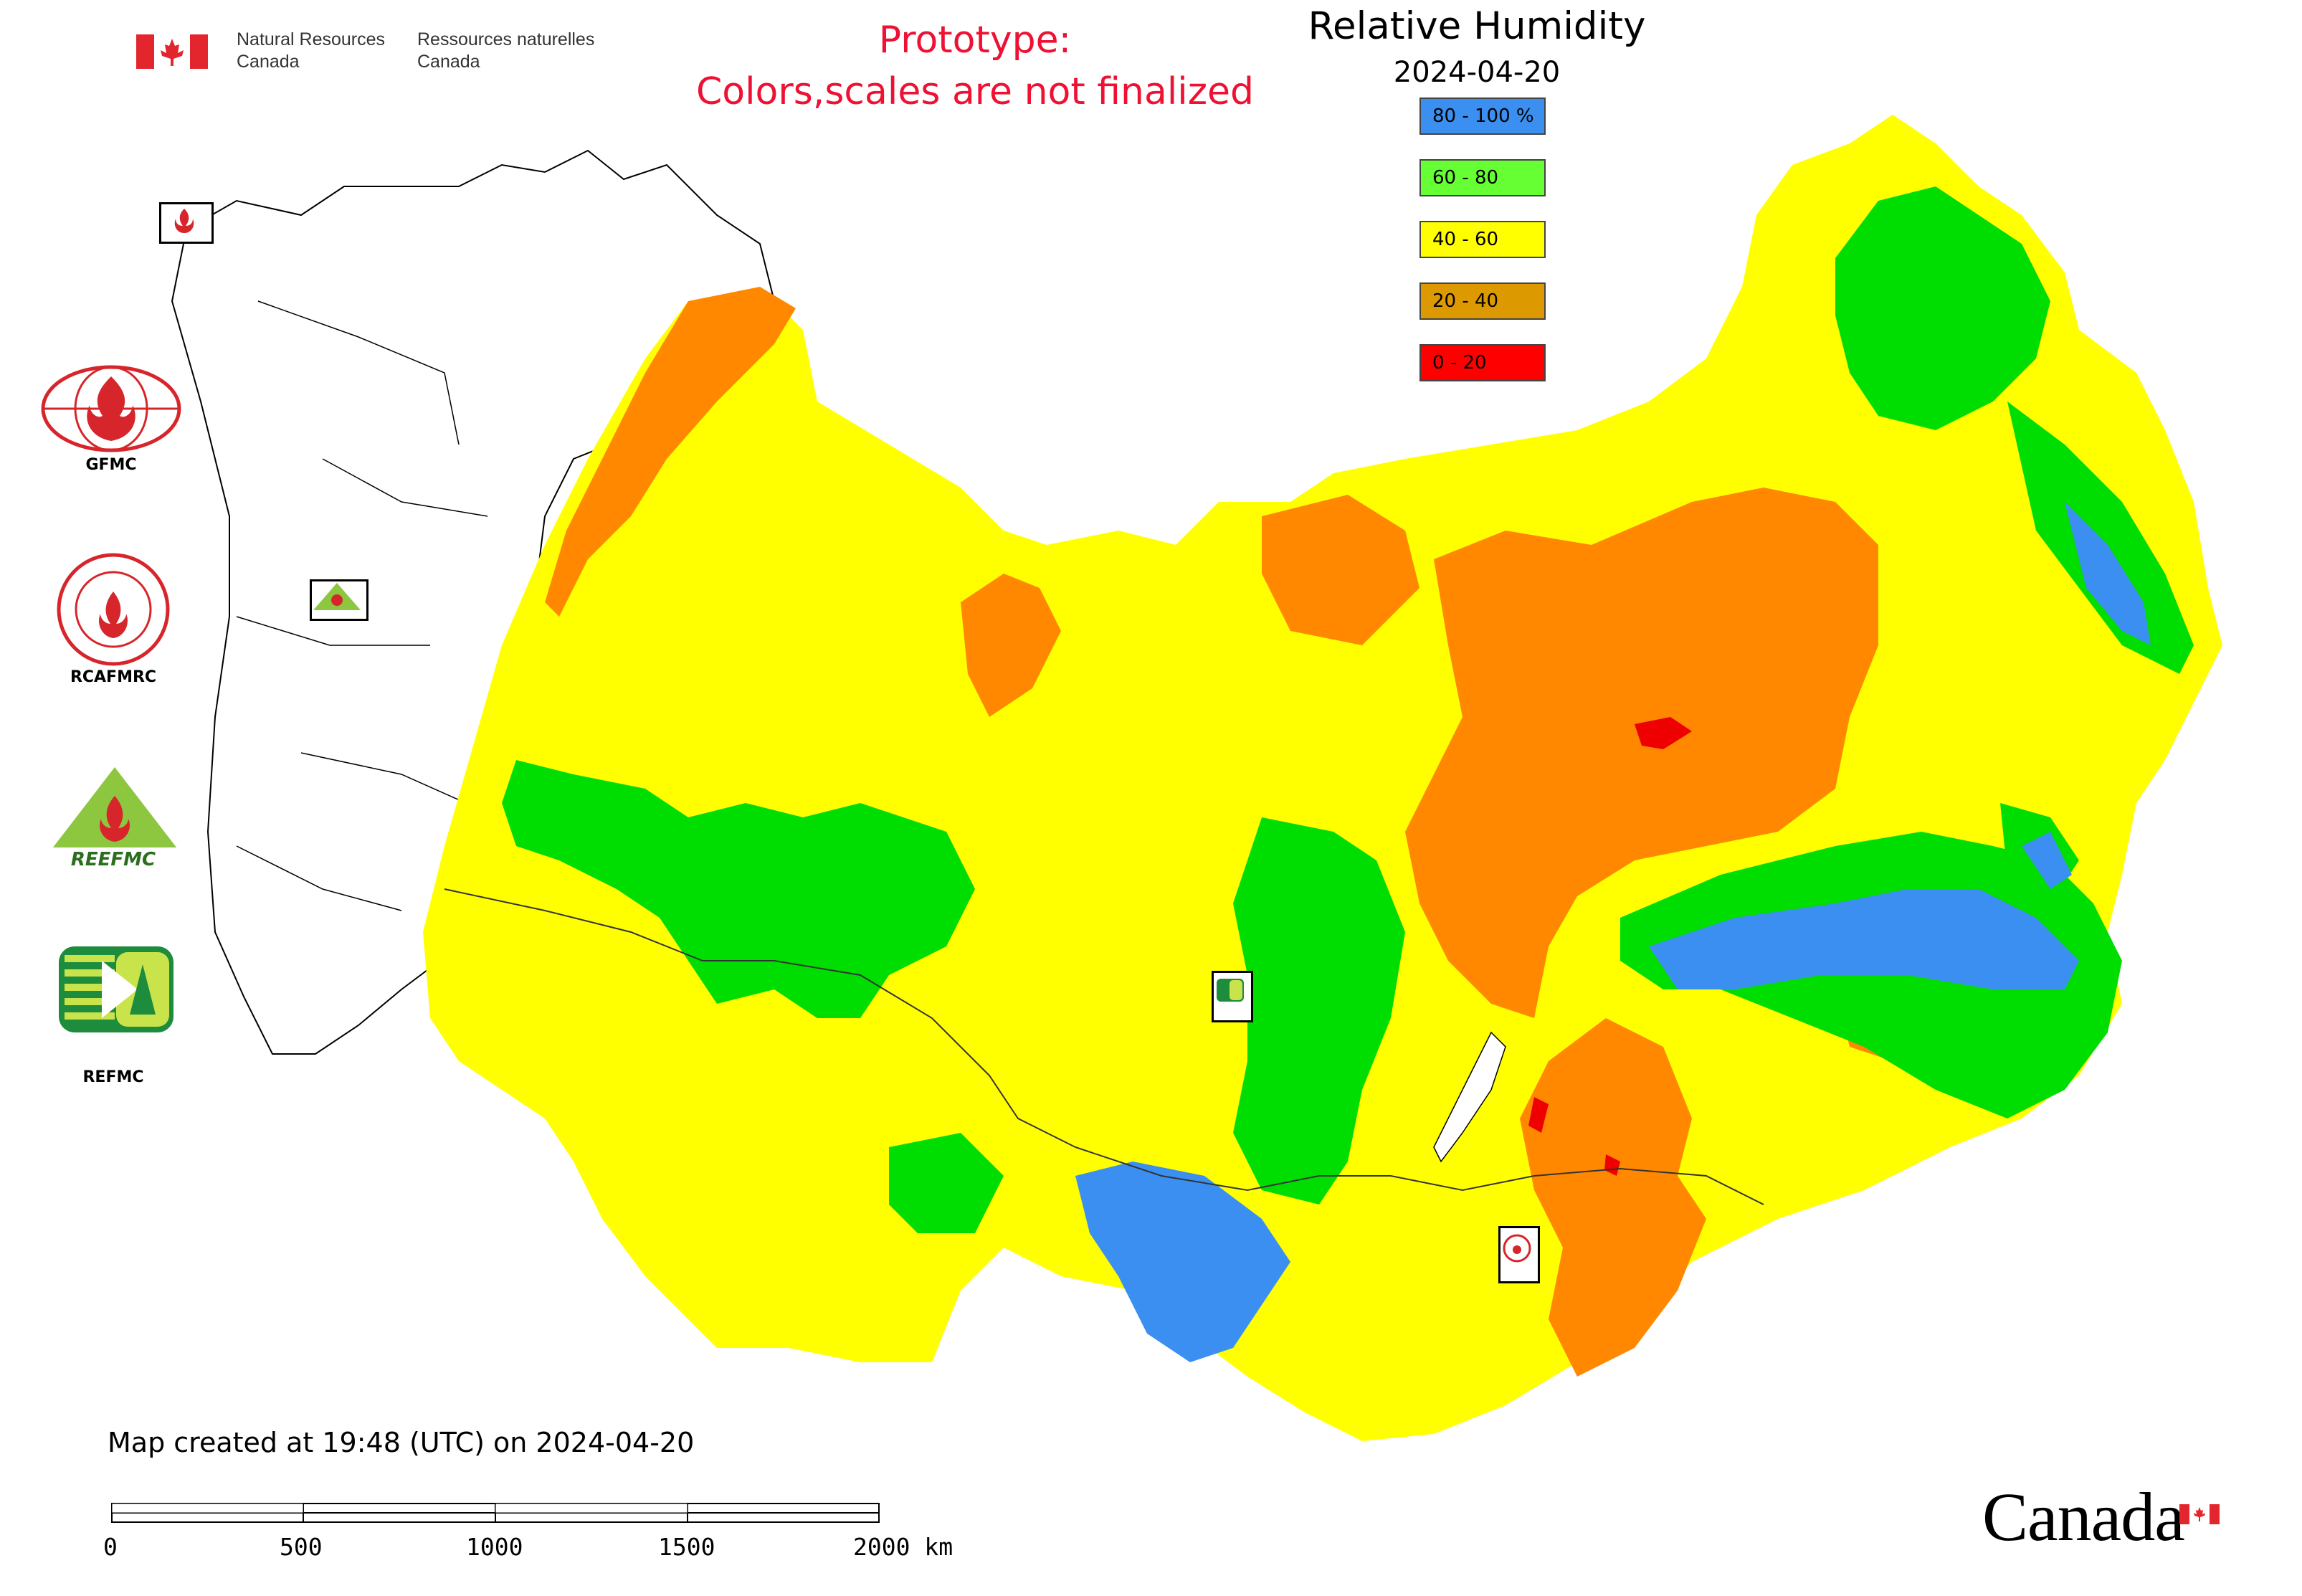  What do you see at coordinates (113, 1077) in the screenshot?
I see `refmc-label: REFMC` at bounding box center [113, 1077].